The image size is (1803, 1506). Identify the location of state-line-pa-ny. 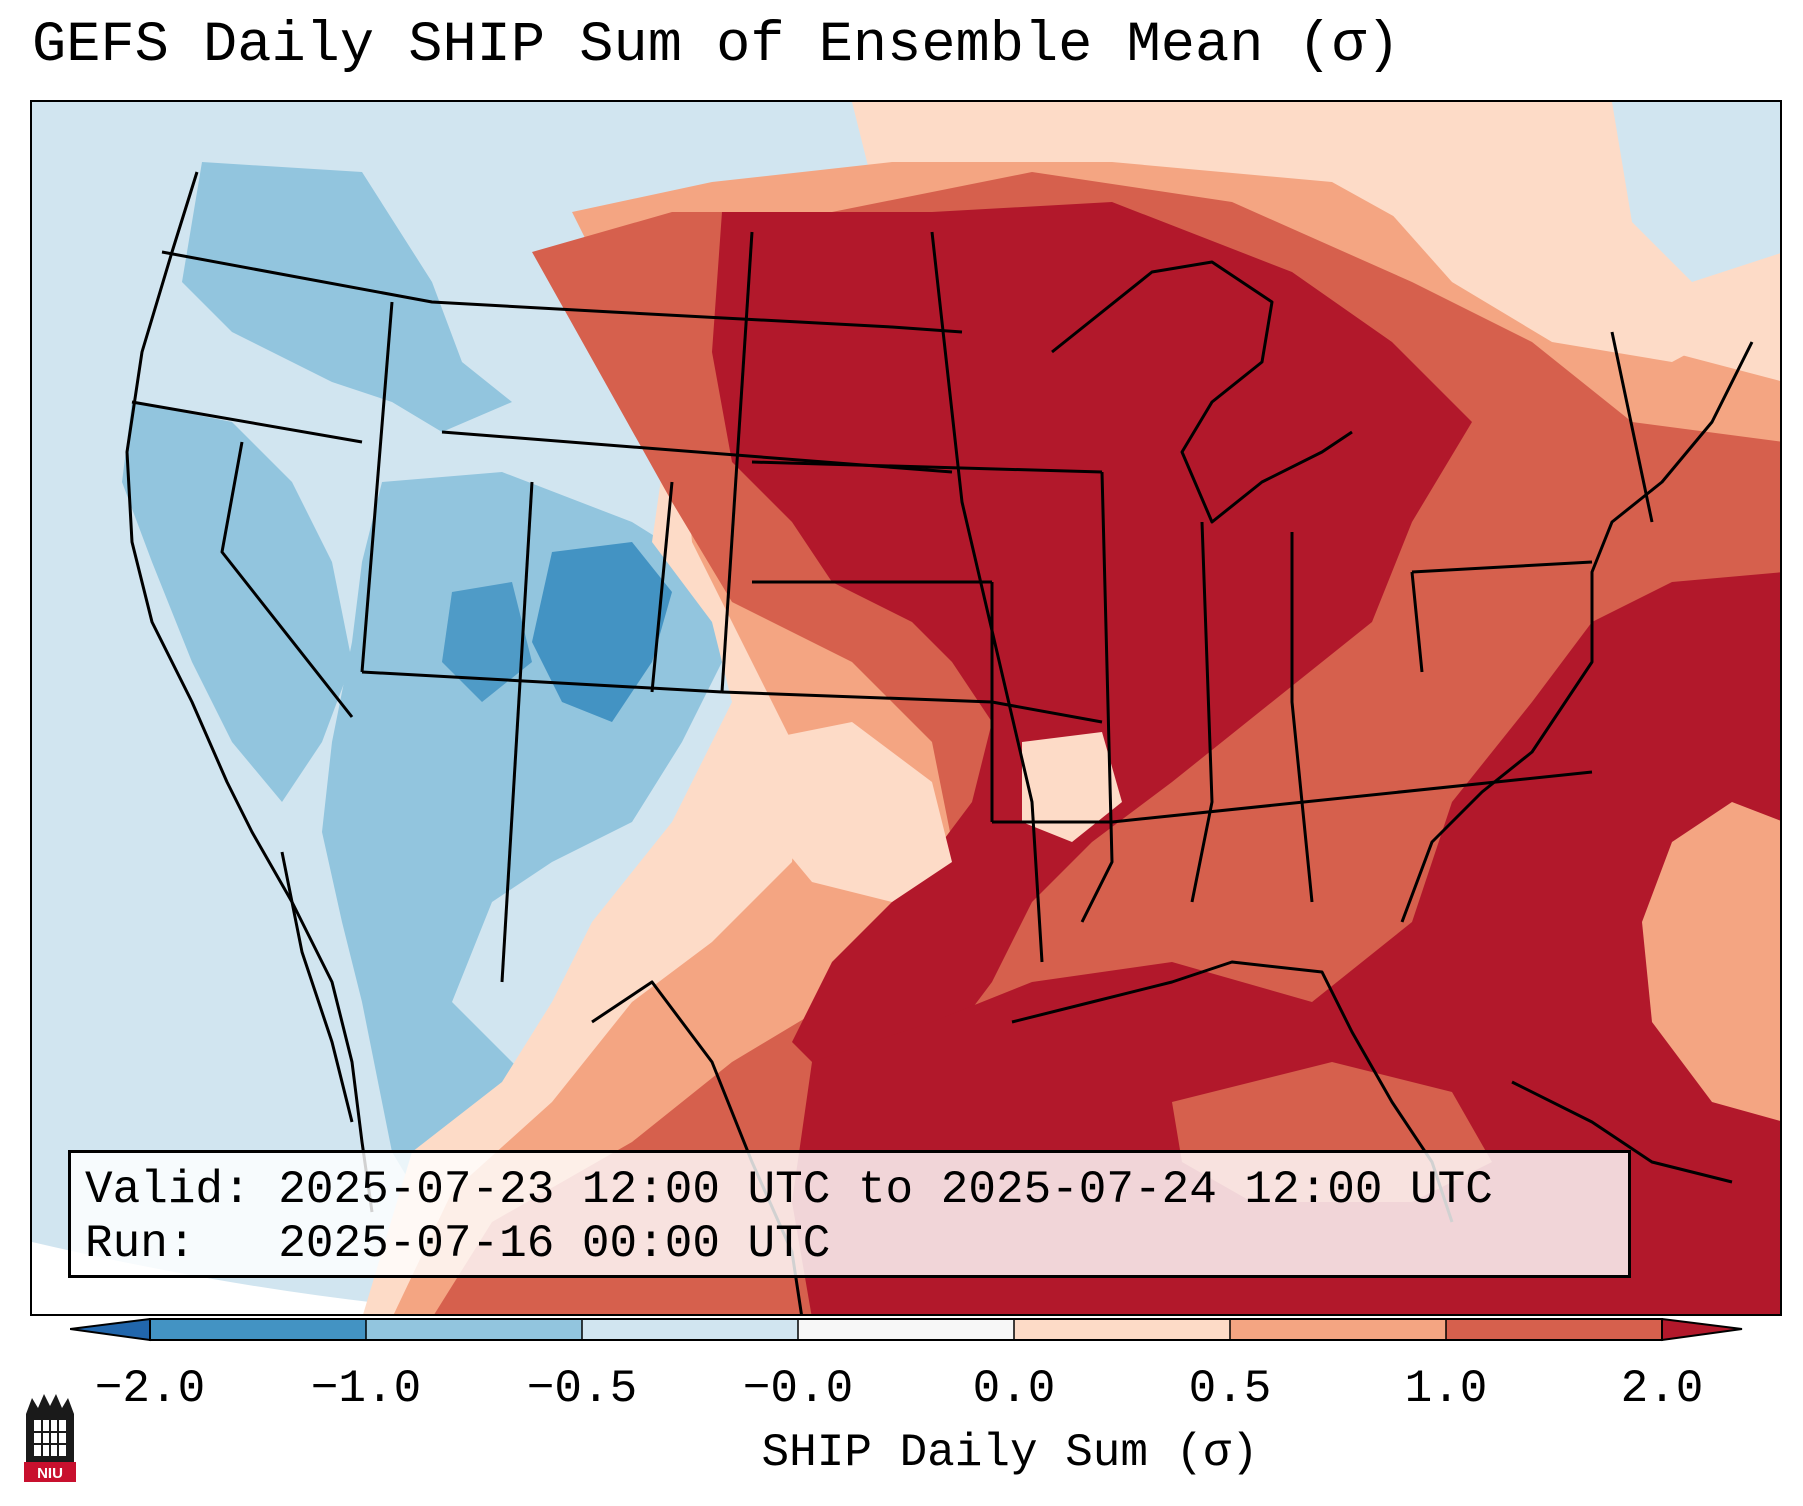
(1502, 567).